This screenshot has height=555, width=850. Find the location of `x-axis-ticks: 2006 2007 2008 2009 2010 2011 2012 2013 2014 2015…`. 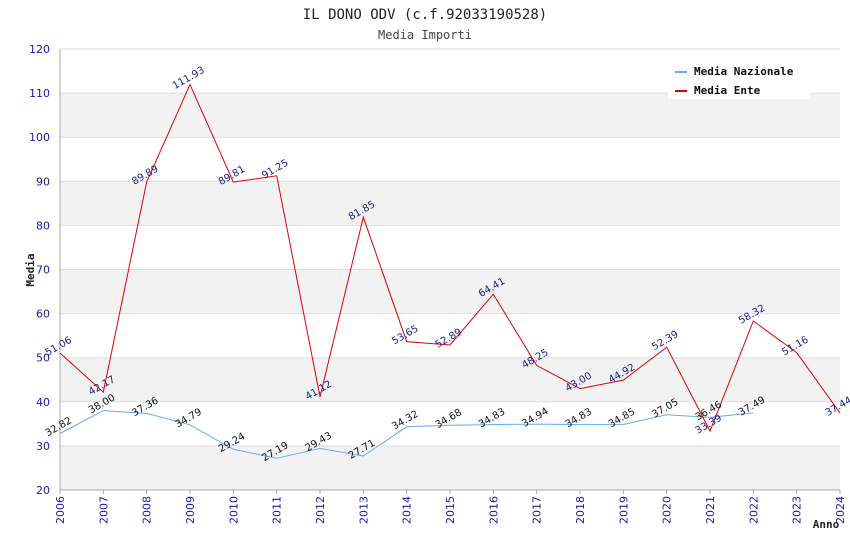

x-axis-ticks: 2006 2007 2008 2009 2010 2011 2012 2013 2014 2015… is located at coordinates (450, 507).